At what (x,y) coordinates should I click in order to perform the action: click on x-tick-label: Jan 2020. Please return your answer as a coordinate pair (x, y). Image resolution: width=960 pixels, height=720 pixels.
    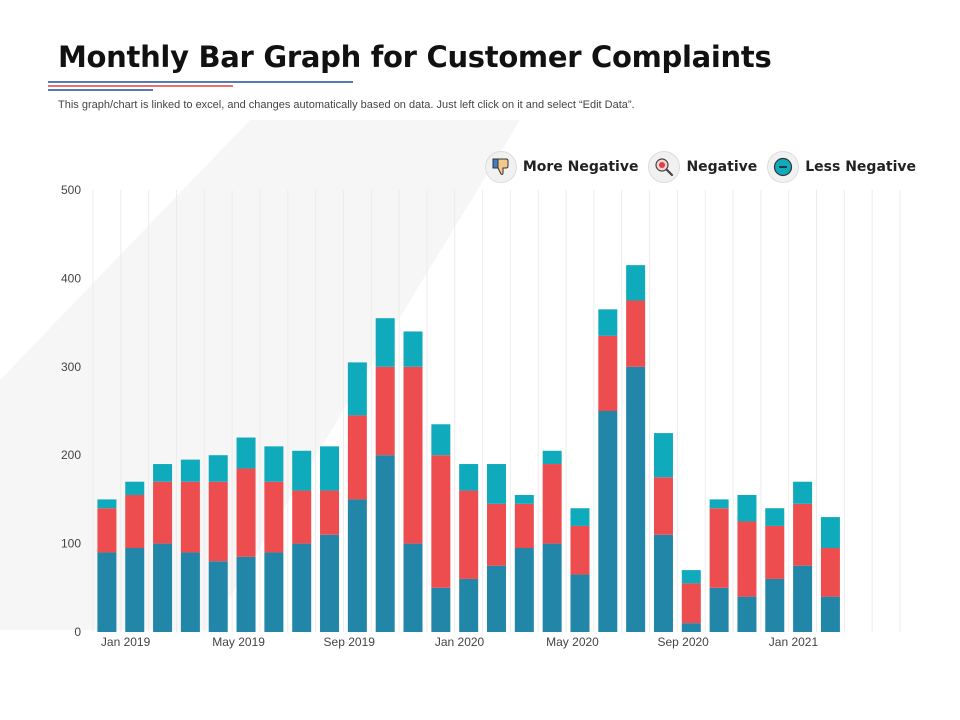
    Looking at the image, I should click on (460, 642).